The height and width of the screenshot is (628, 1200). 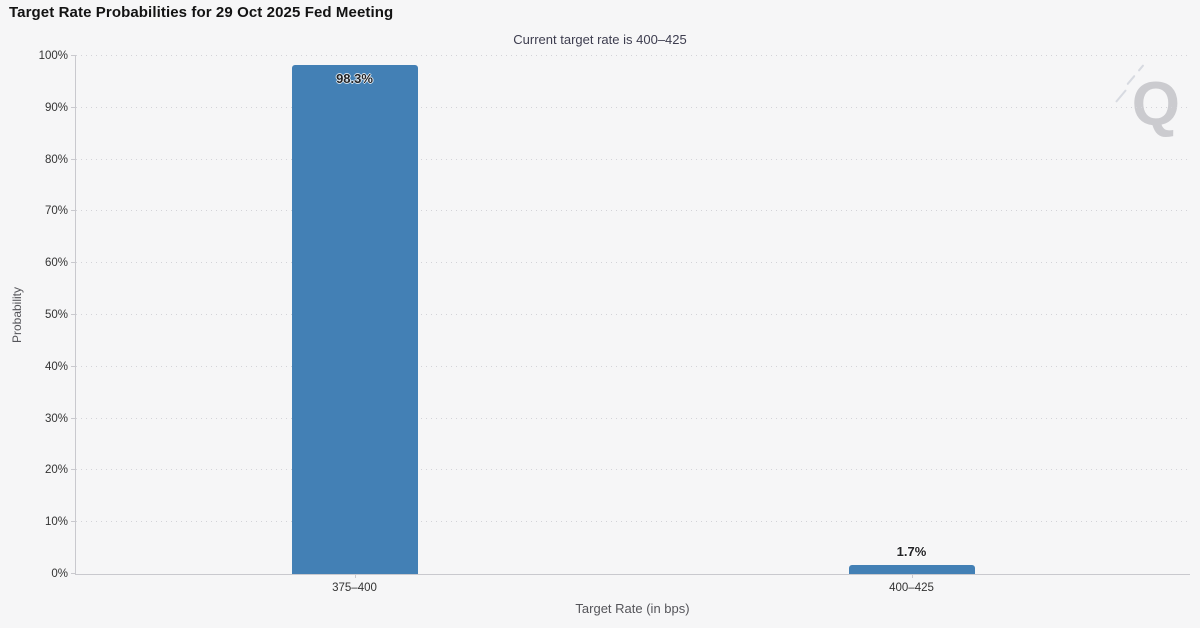 I want to click on y-tick-label: 40%, so click(x=56, y=366).